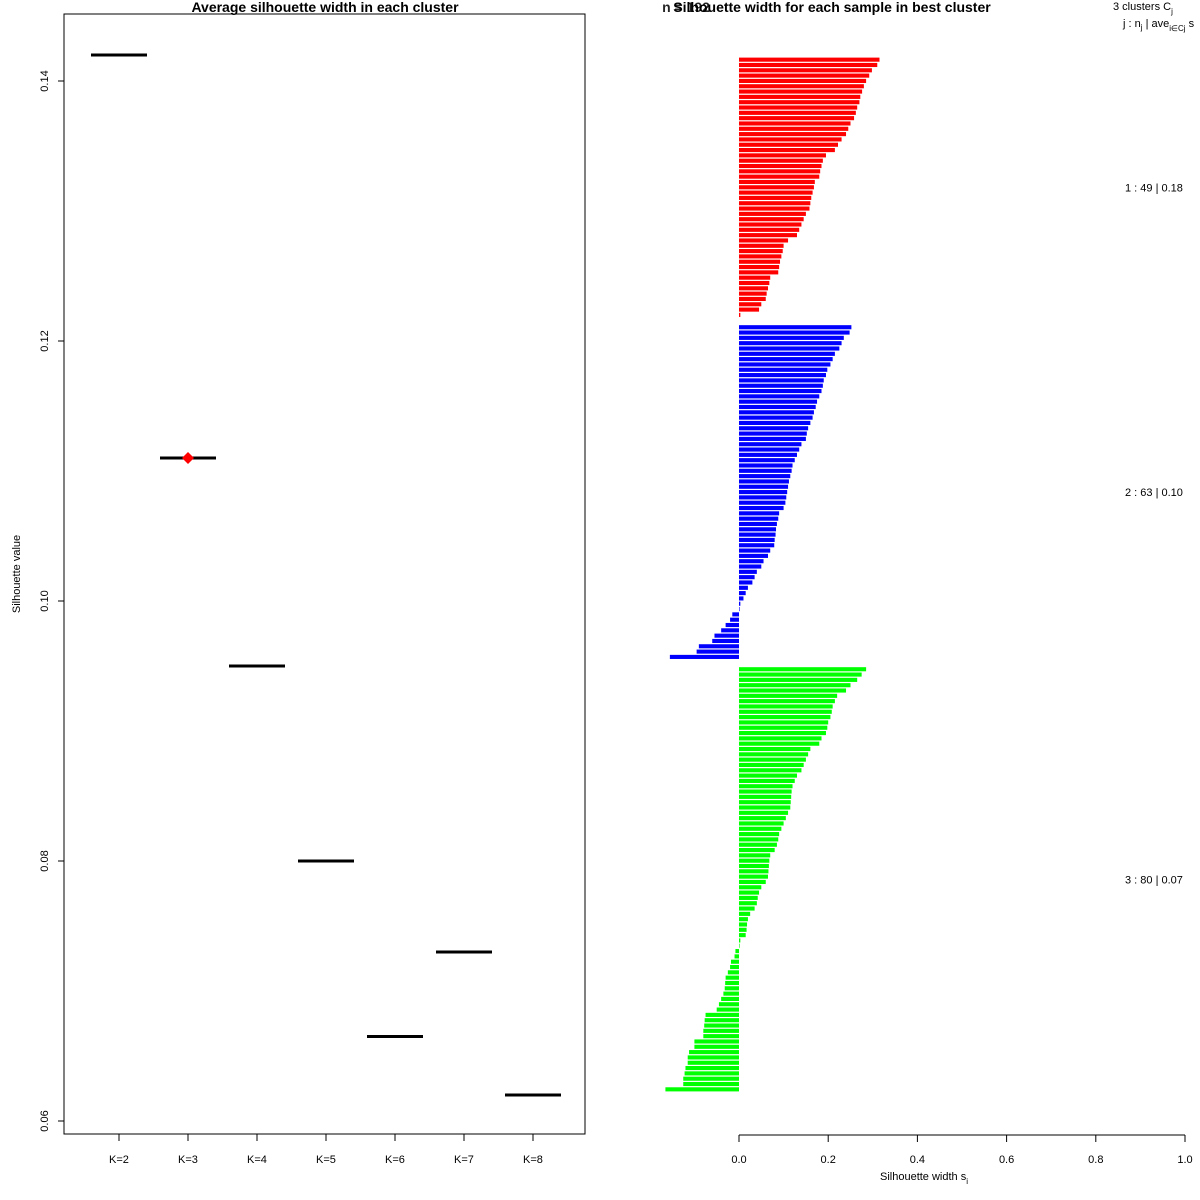 The height and width of the screenshot is (1200, 1200). Describe the element at coordinates (962, 1150) in the screenshot. I see `right-x-axis: 0.0 0.2 0.4 0.6 0.8 1.0` at that location.